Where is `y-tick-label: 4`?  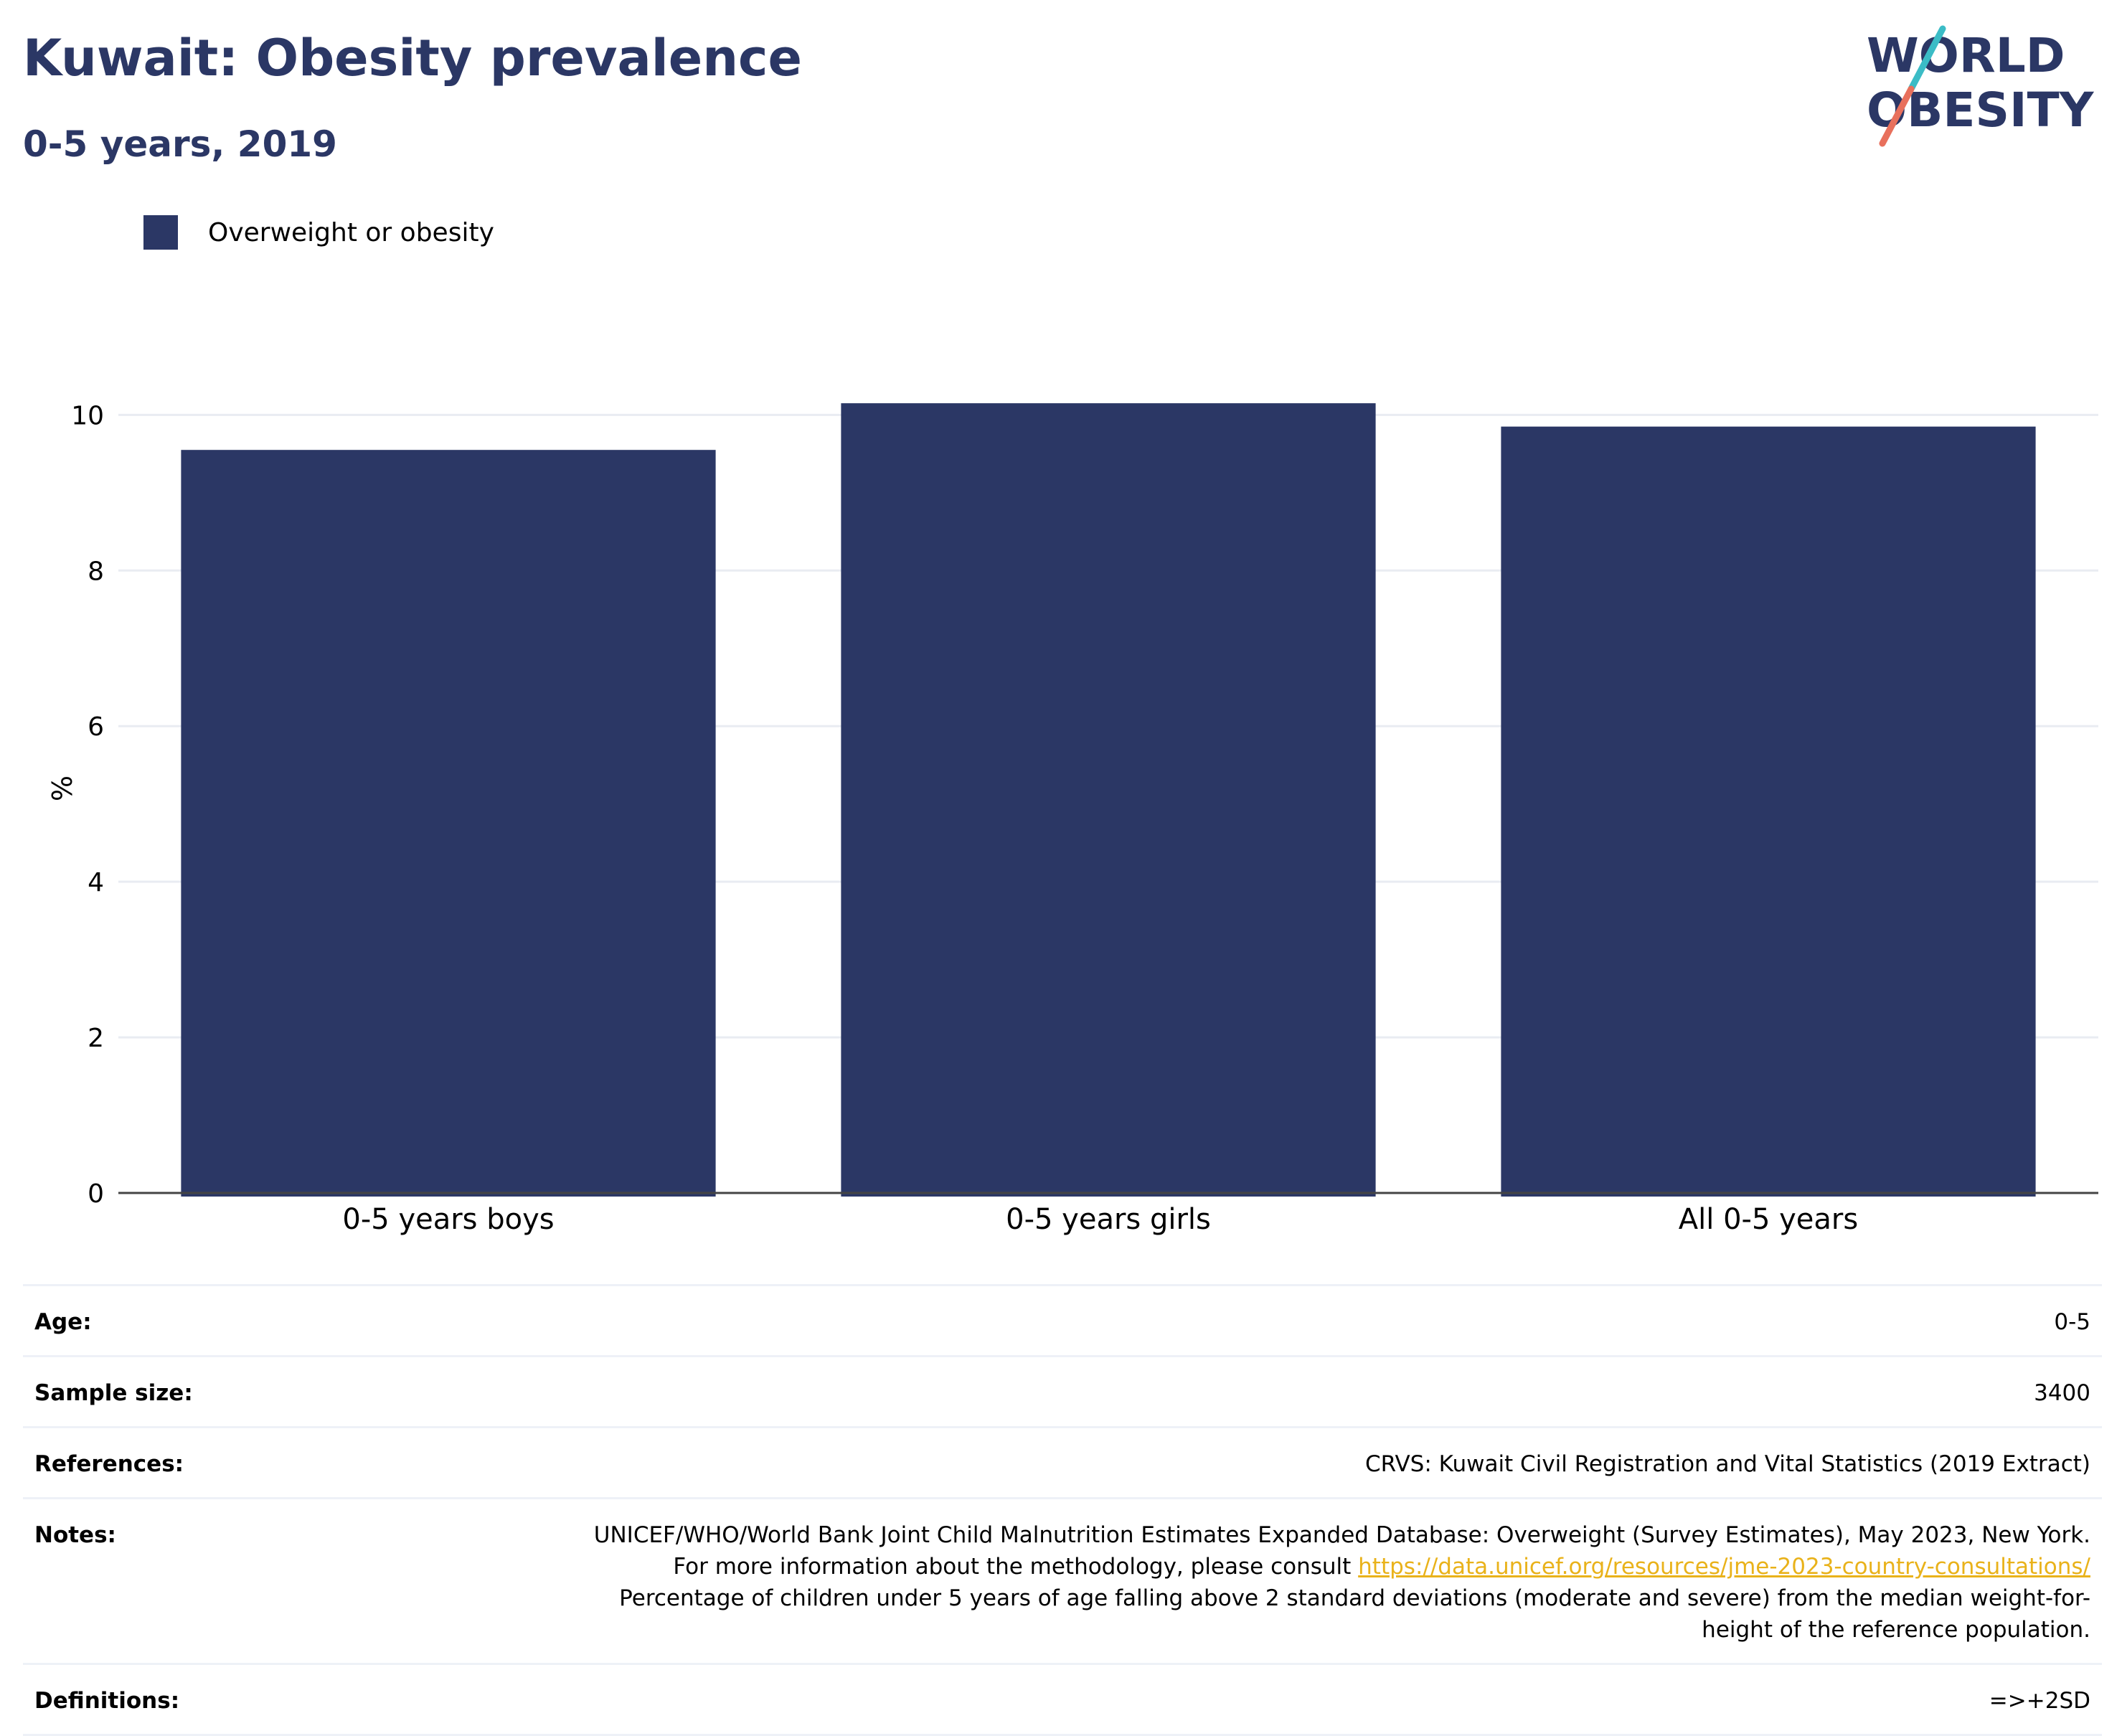
y-tick-label: 4 is located at coordinates (96, 882).